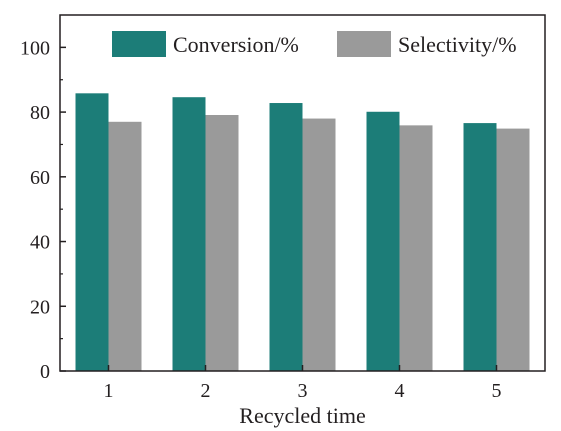 This screenshot has height=431, width=561. Describe the element at coordinates (35, 48) in the screenshot. I see `y-tick-label: 100` at that location.